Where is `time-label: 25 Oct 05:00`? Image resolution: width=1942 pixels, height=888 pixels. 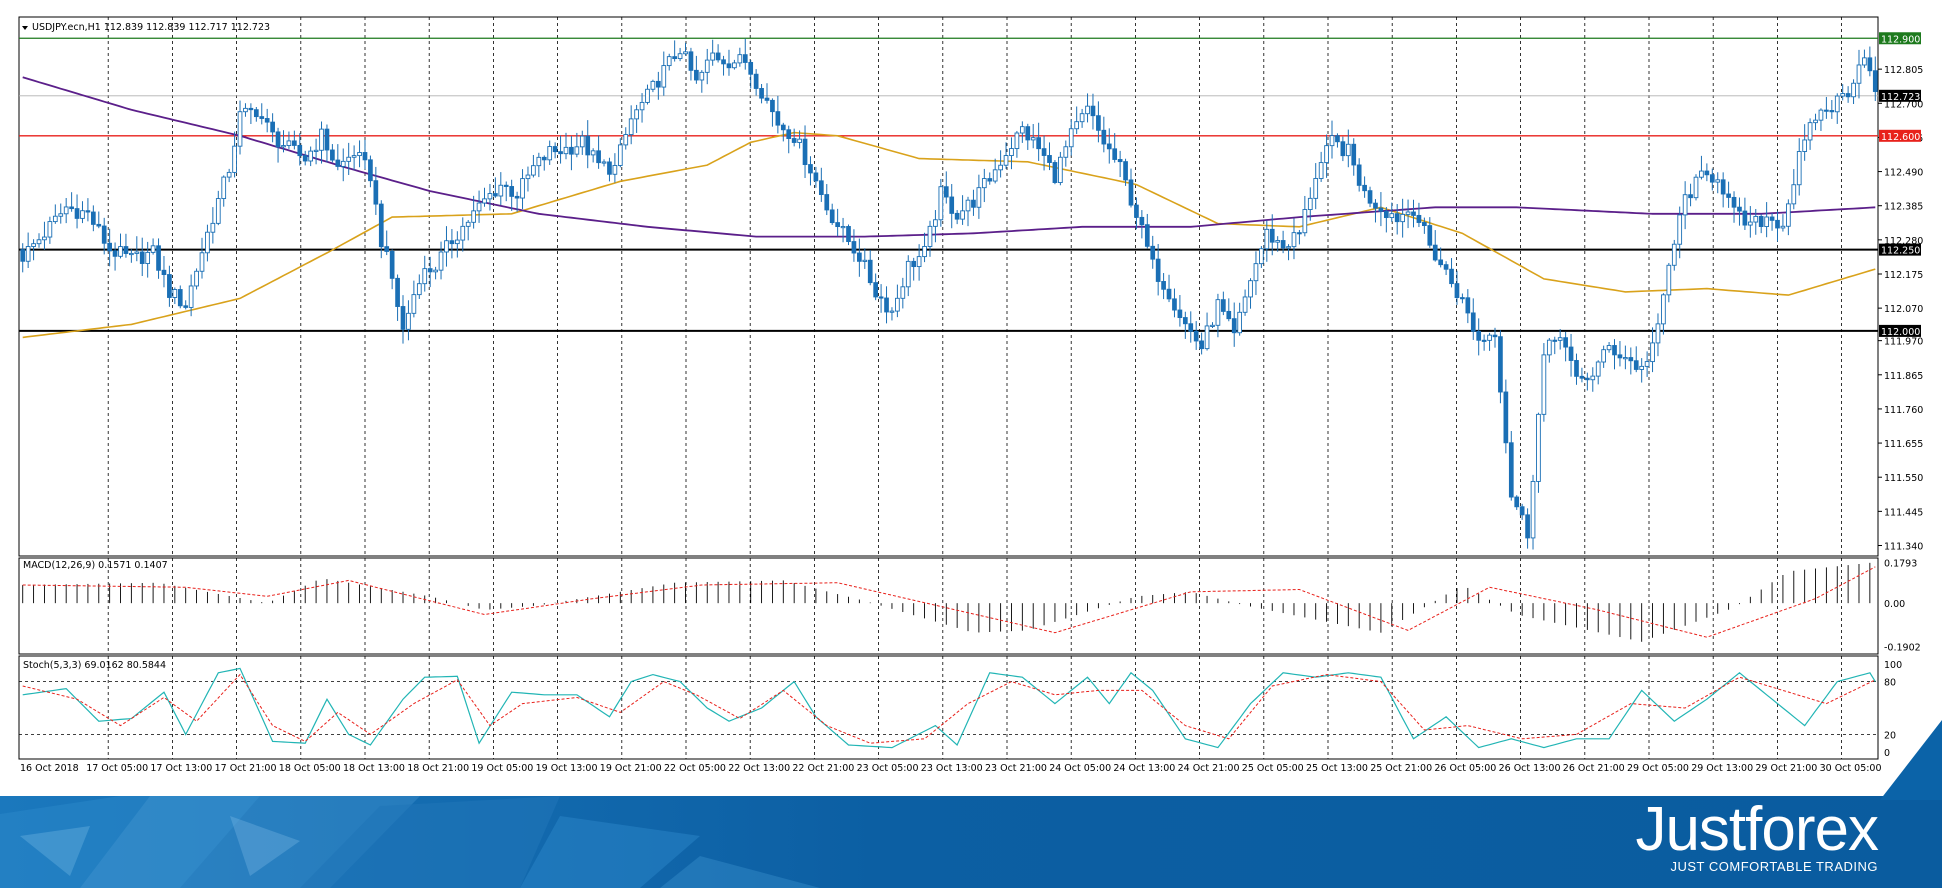
time-label: 25 Oct 05:00 is located at coordinates (1273, 768).